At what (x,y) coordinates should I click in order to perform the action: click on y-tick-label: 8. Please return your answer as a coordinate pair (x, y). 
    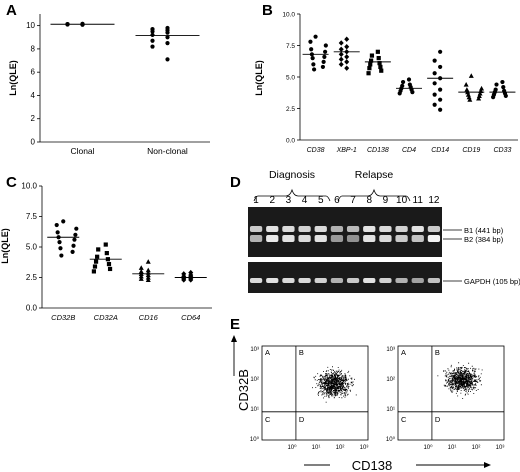
    Looking at the image, I should click on (33, 48).